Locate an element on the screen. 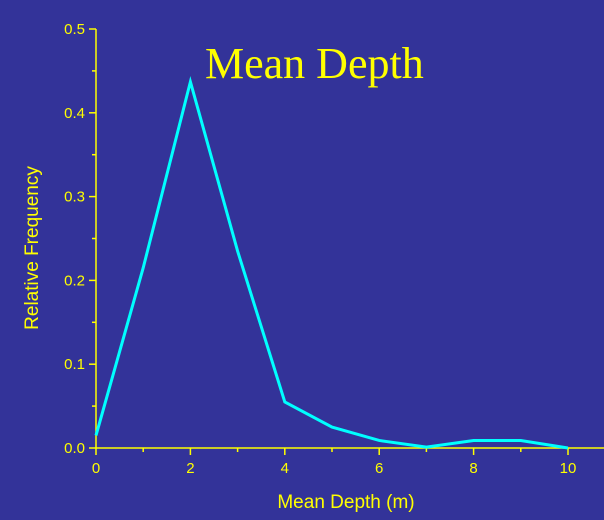 The image size is (604, 520). x-tick-label: 10 is located at coordinates (568, 468).